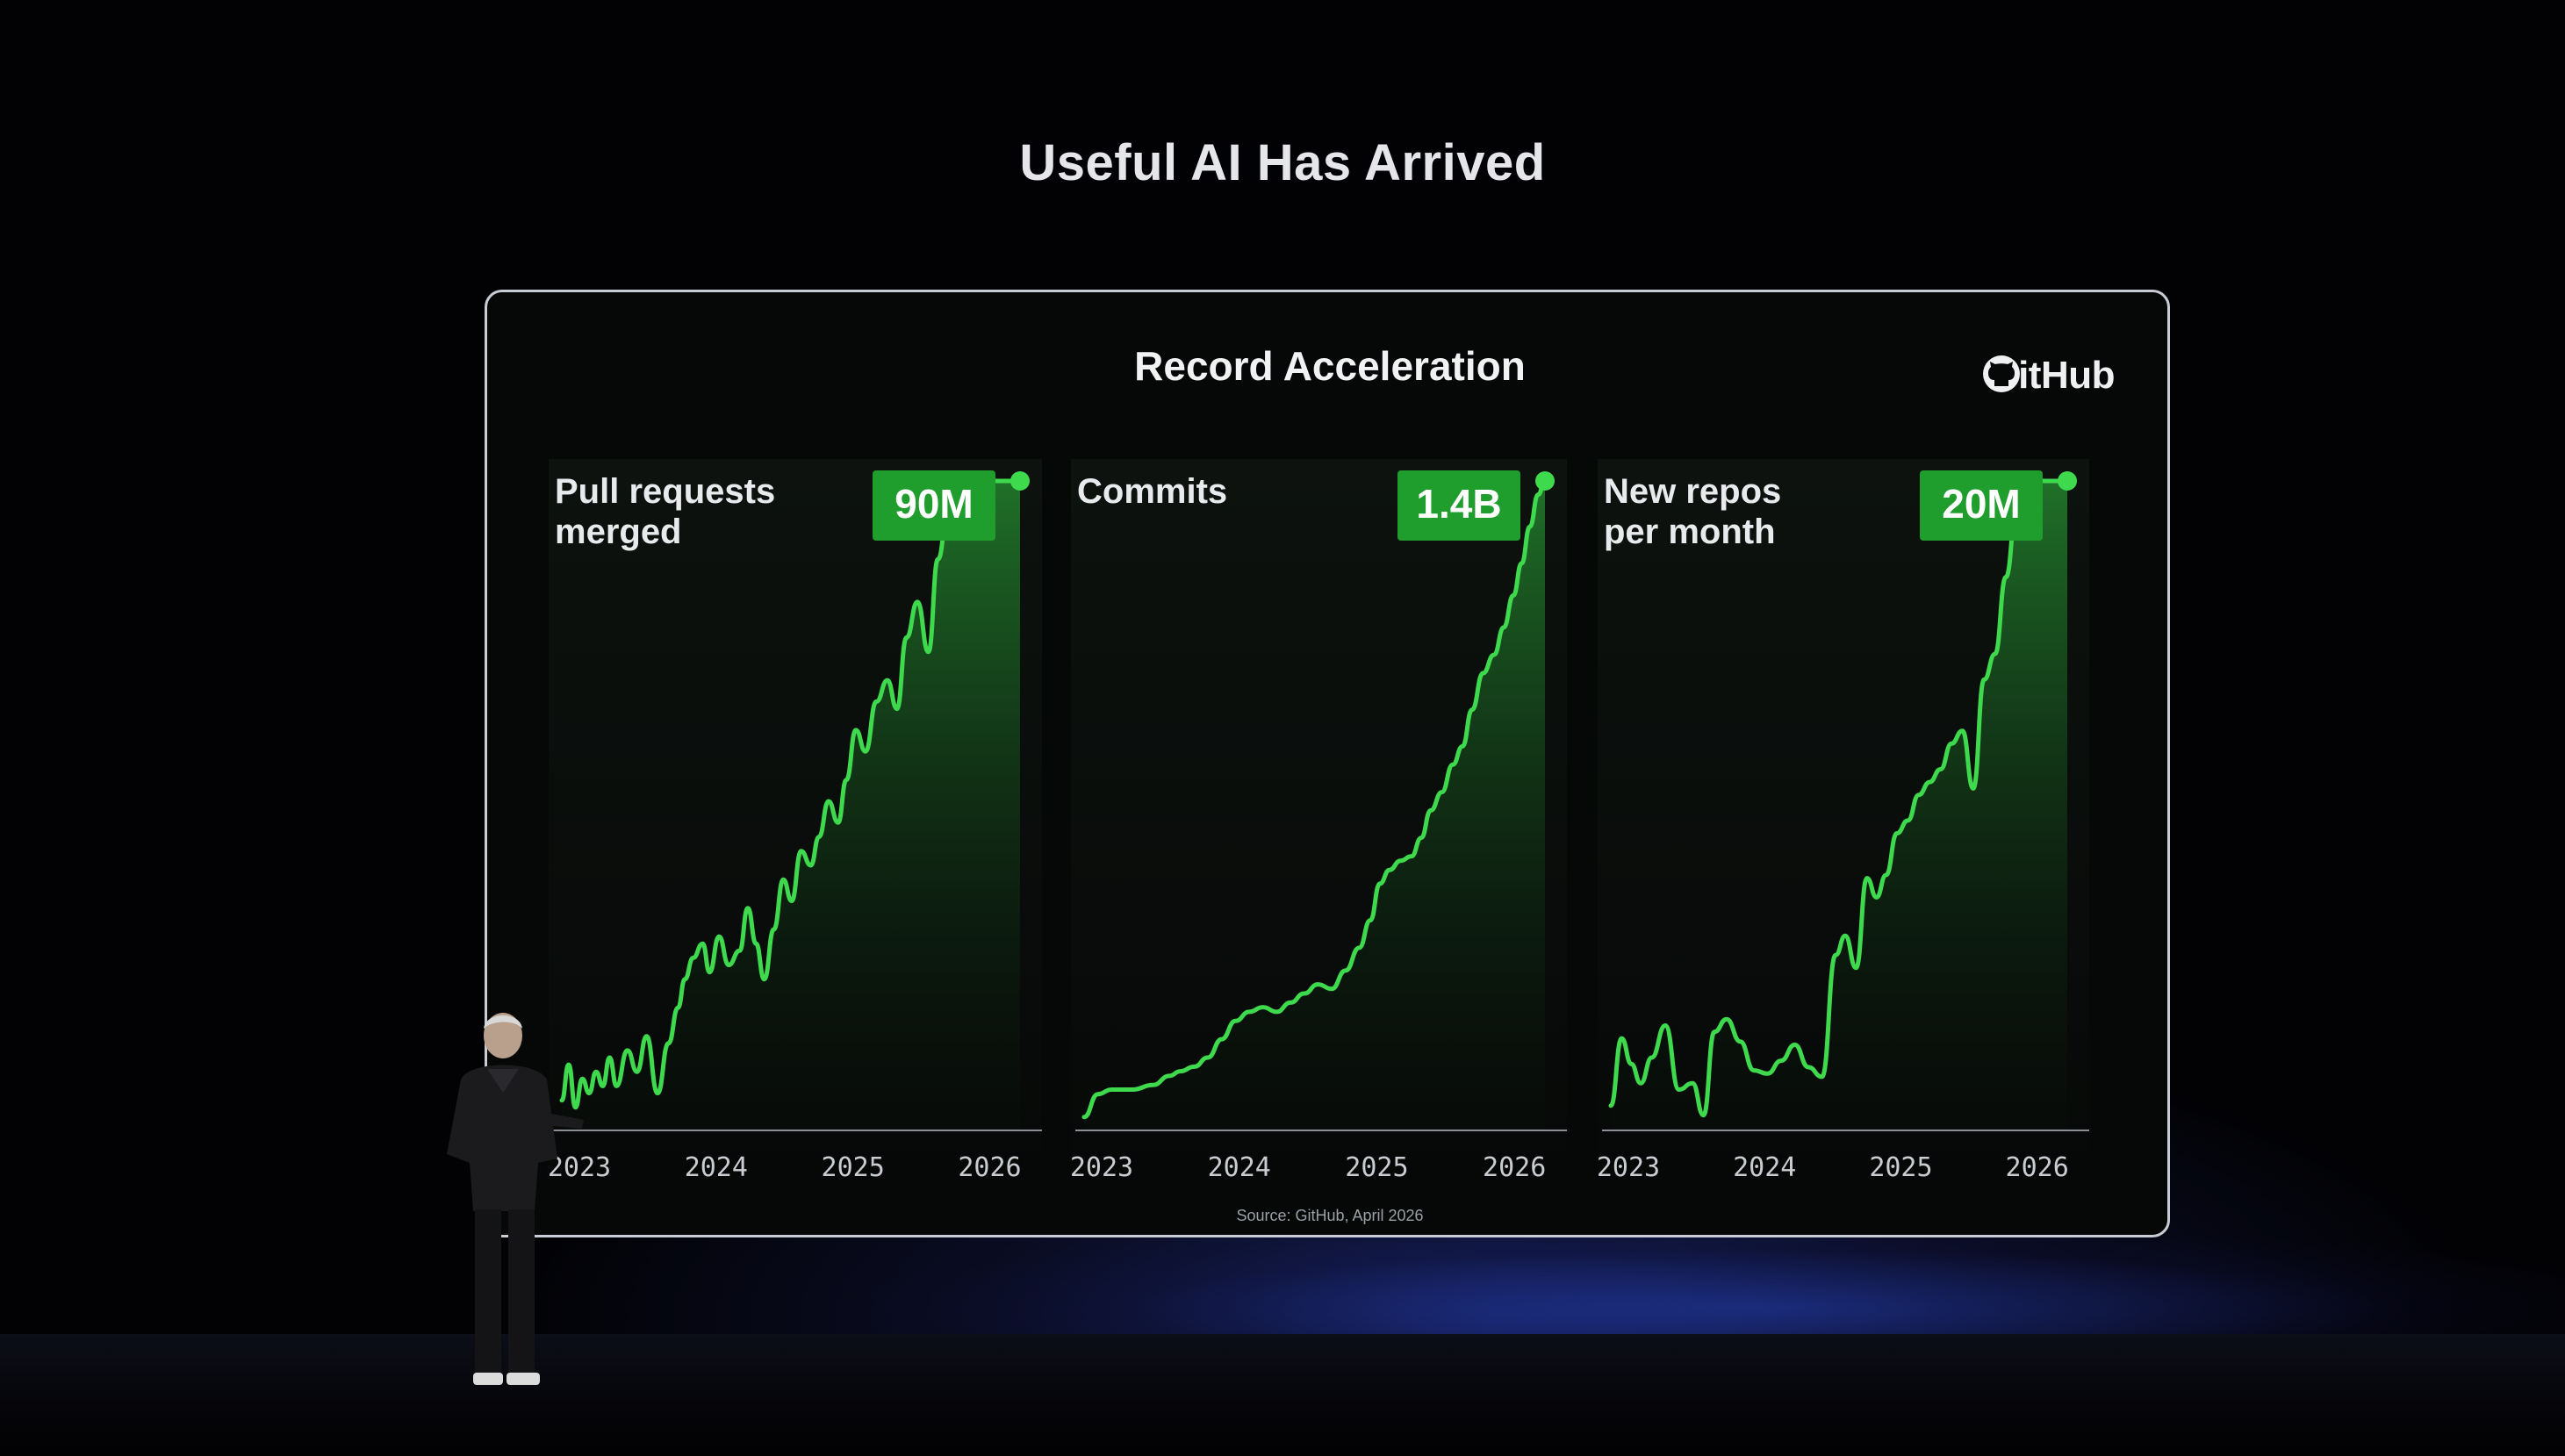 The height and width of the screenshot is (1456, 2565). Describe the element at coordinates (1282, 162) in the screenshot. I see `slide-headline: Useful AI Has Arrived` at that location.